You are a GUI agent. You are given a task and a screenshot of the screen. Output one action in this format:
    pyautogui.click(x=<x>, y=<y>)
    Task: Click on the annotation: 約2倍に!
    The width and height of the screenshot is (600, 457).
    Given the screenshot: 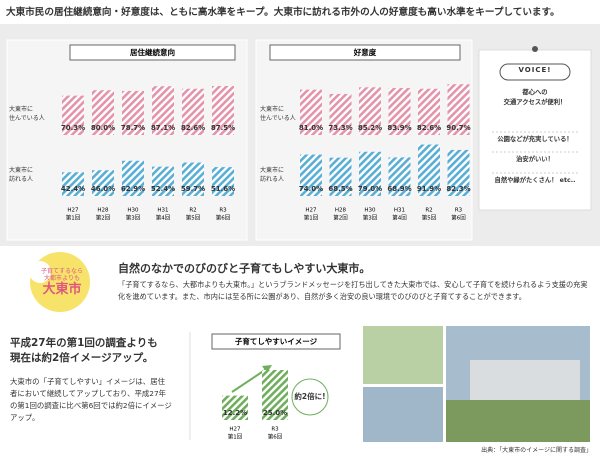 What is the action you would take?
    pyautogui.click(x=309, y=396)
    